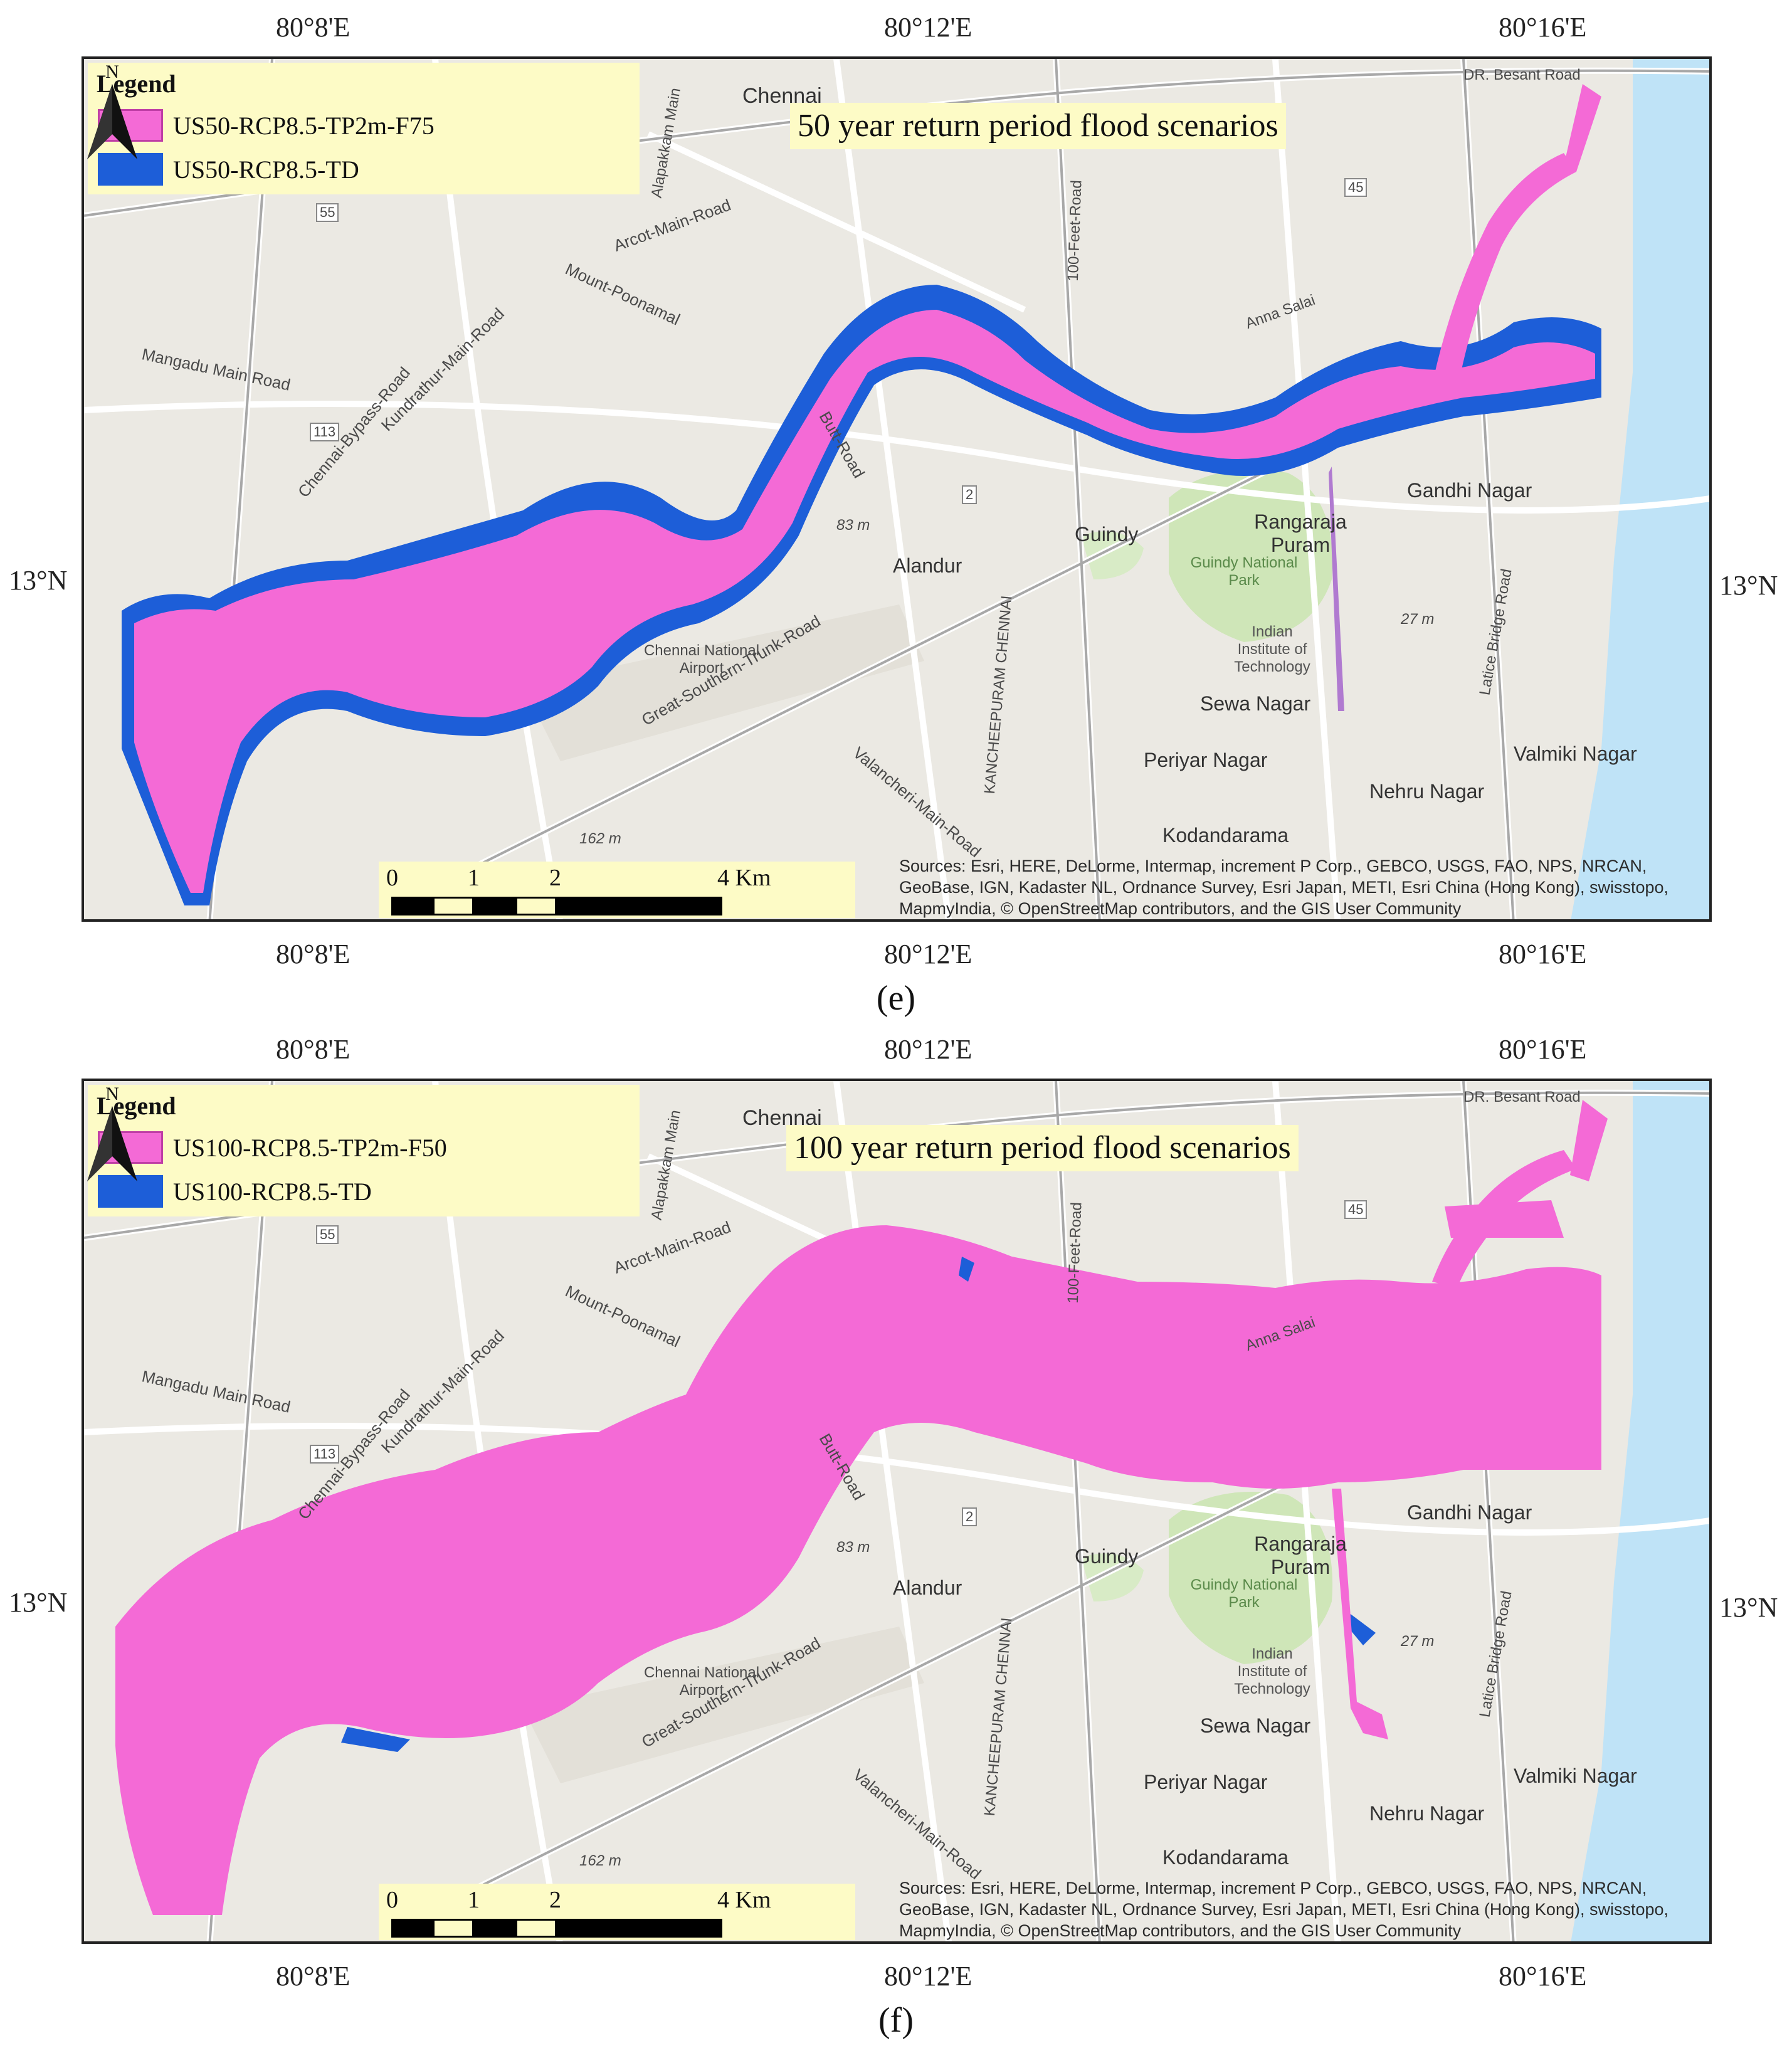  I want to click on label-periyar: Periyar Nagar, so click(1206, 1782).